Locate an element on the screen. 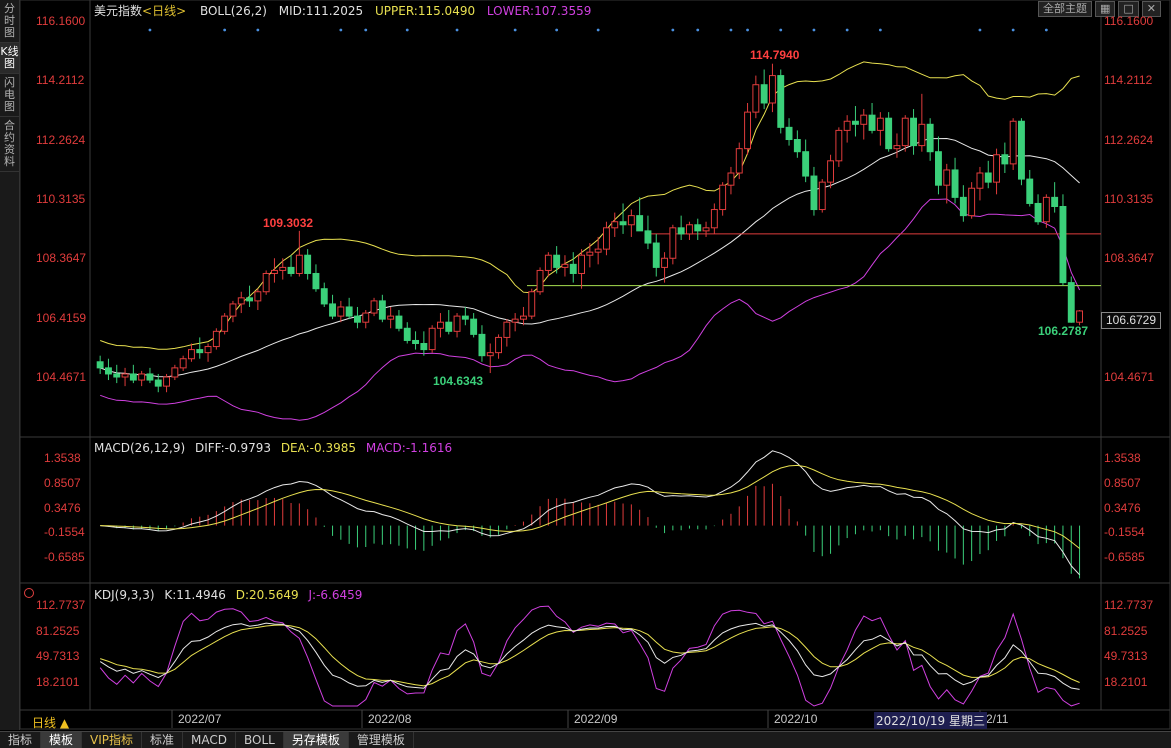 Image resolution: width=1171 pixels, height=748 pixels. x-label-sep: 2022/09 is located at coordinates (596, 719).